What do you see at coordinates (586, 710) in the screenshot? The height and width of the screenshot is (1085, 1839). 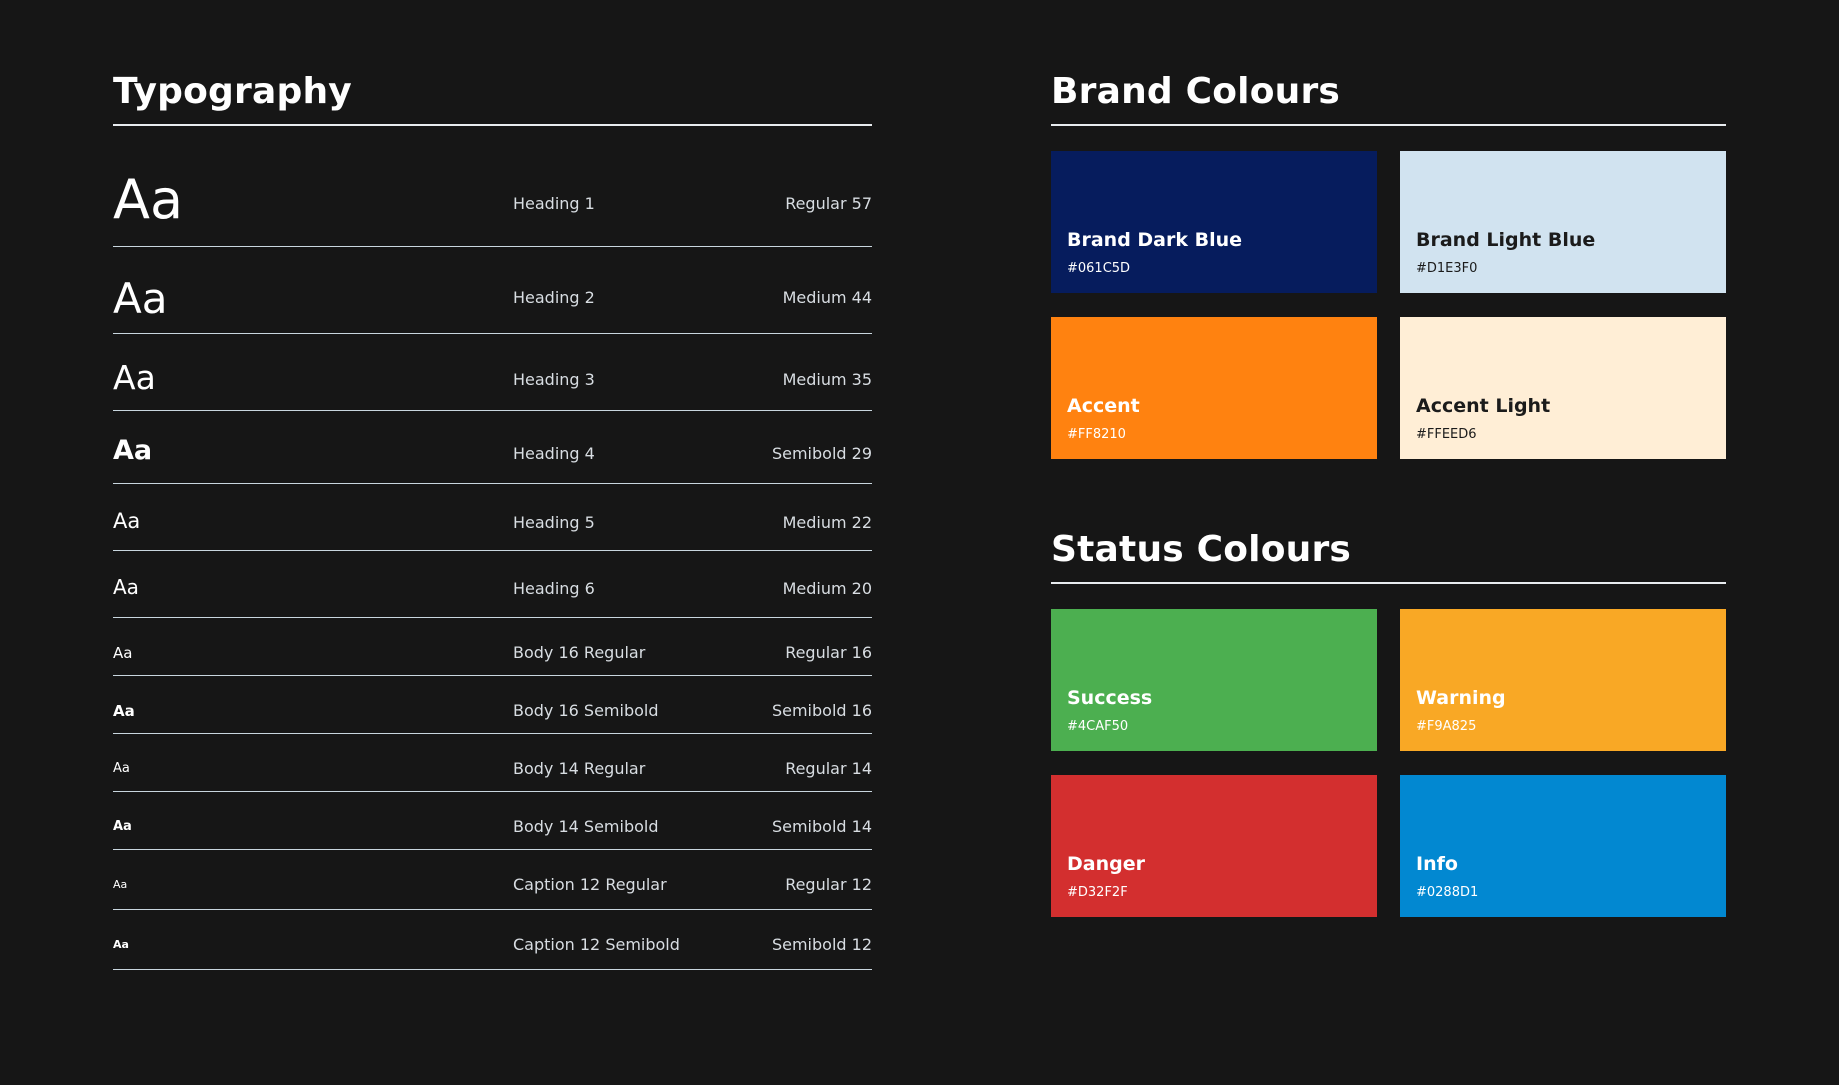 I see `type-style-name: Body 16 Semibold` at bounding box center [586, 710].